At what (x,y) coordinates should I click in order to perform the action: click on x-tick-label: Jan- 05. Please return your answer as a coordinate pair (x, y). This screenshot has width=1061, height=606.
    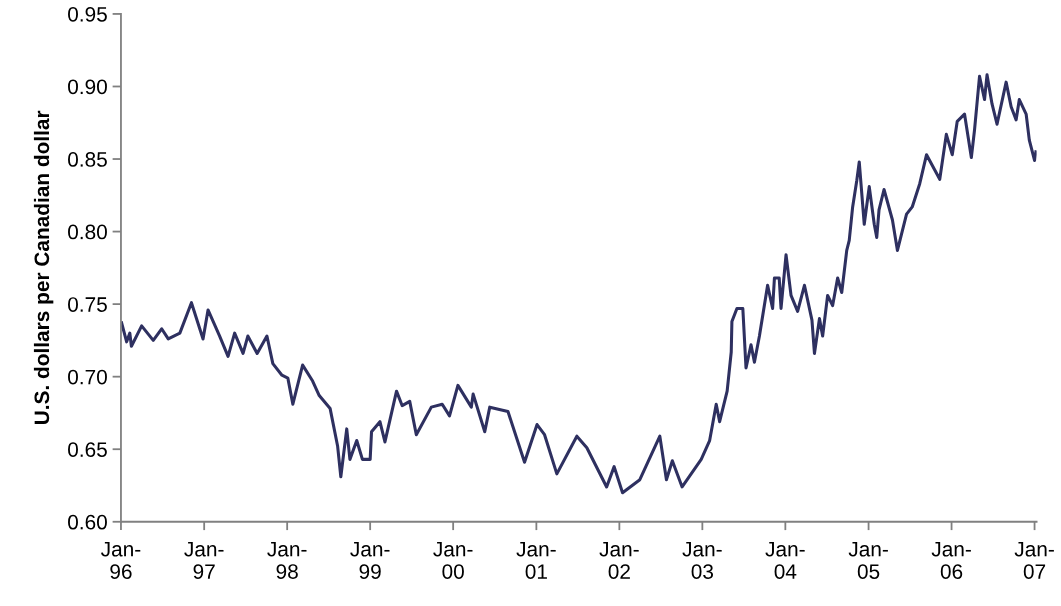
    Looking at the image, I should click on (868, 560).